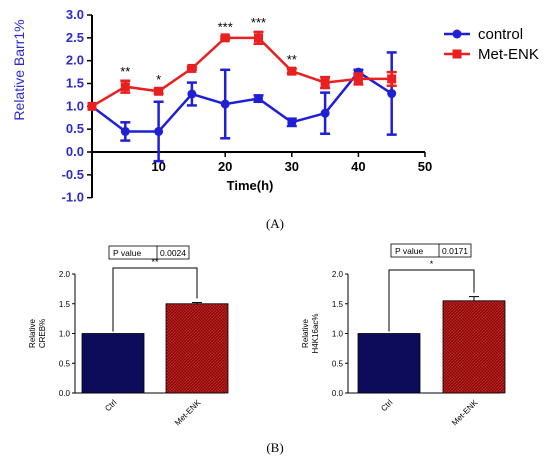  I want to click on p-value: 0.0024, so click(173, 253).